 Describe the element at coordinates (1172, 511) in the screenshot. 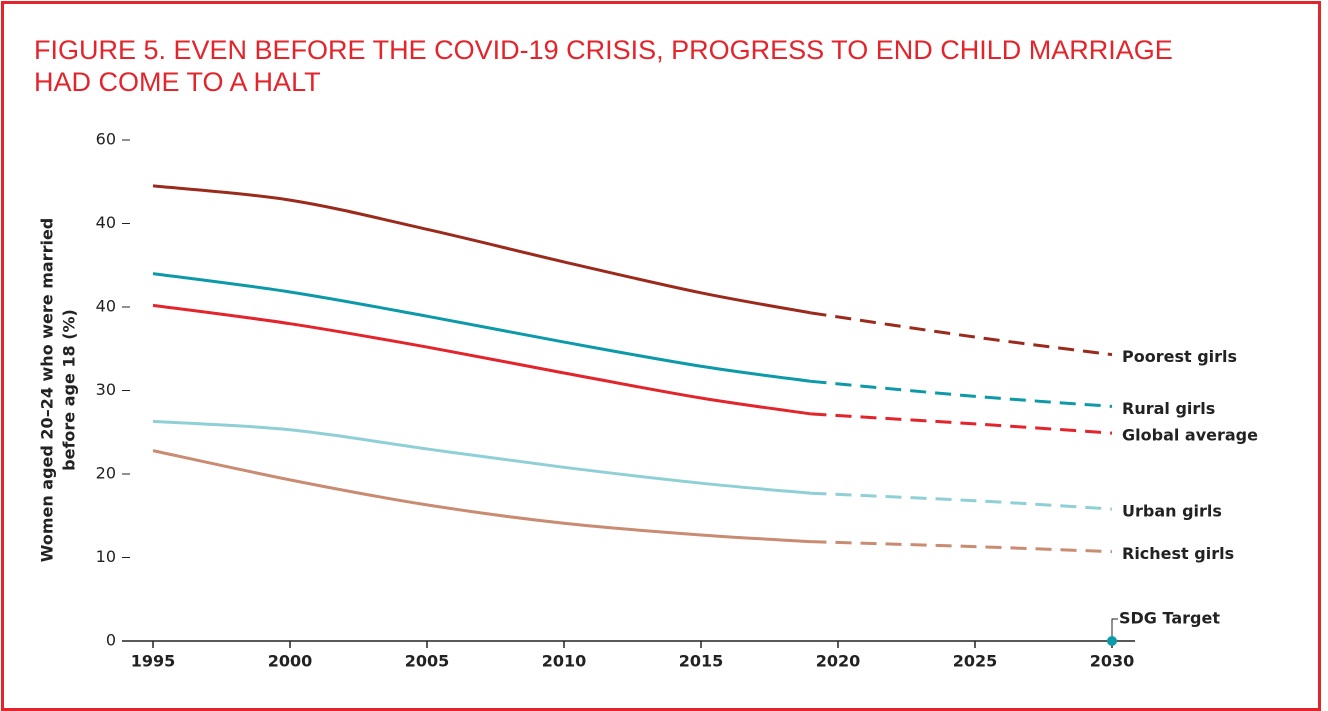

I see `series-label: Urban girls` at that location.